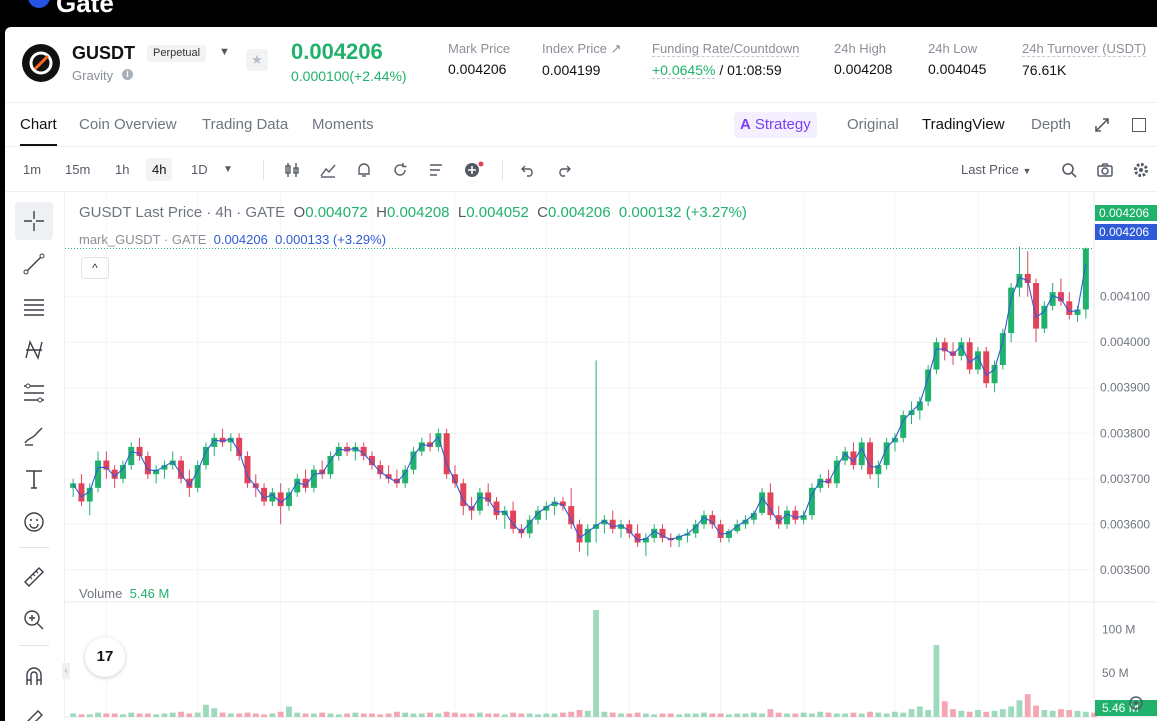 This screenshot has height=721, width=1157. Describe the element at coordinates (85, 9) in the screenshot. I see `brand-logo-text: Gate` at that location.